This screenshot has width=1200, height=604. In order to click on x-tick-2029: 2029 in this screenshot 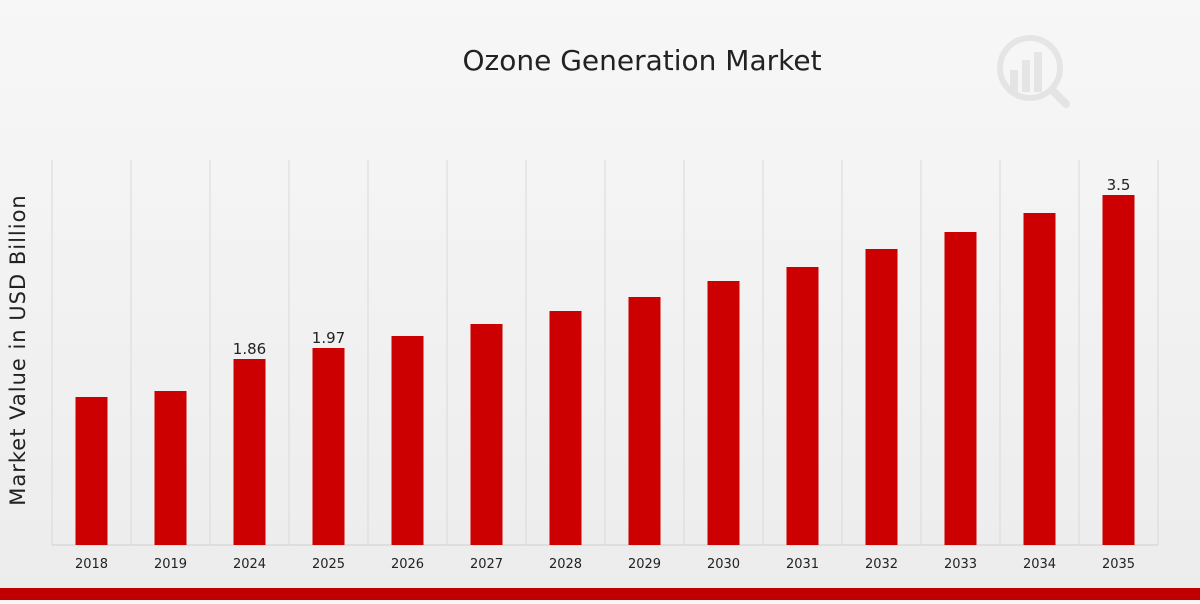, I will do `click(644, 564)`.